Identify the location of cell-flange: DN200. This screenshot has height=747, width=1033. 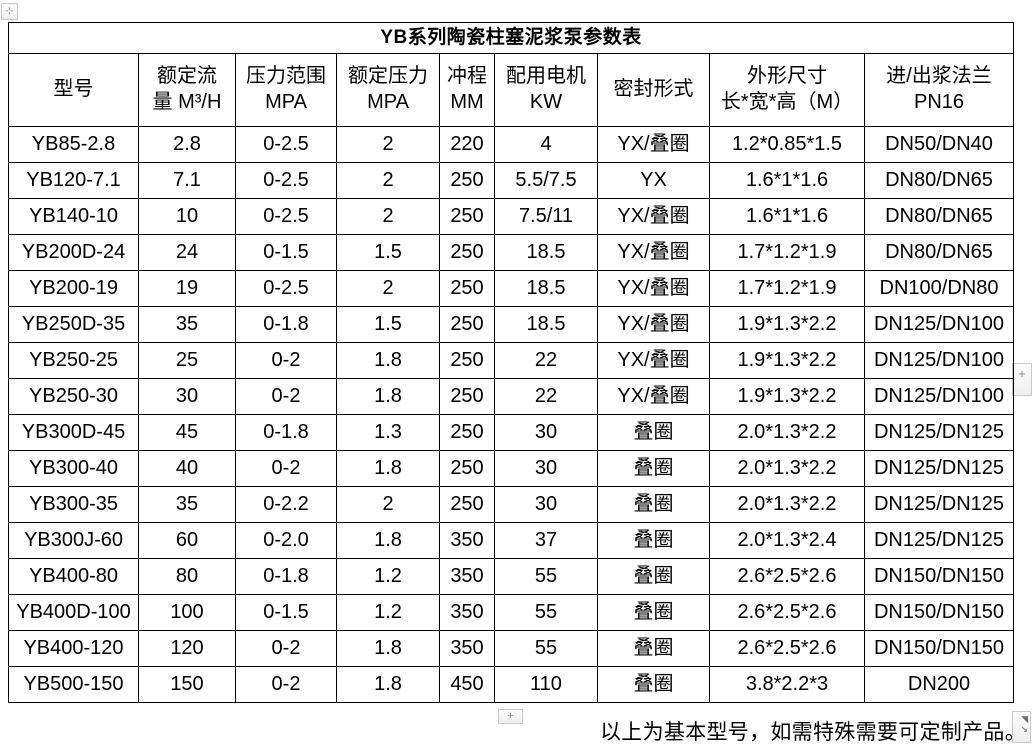
(939, 684).